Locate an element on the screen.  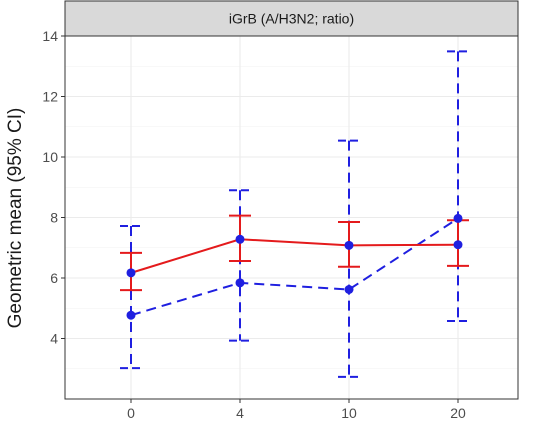
y-tick-label: 14 is located at coordinates (50, 36).